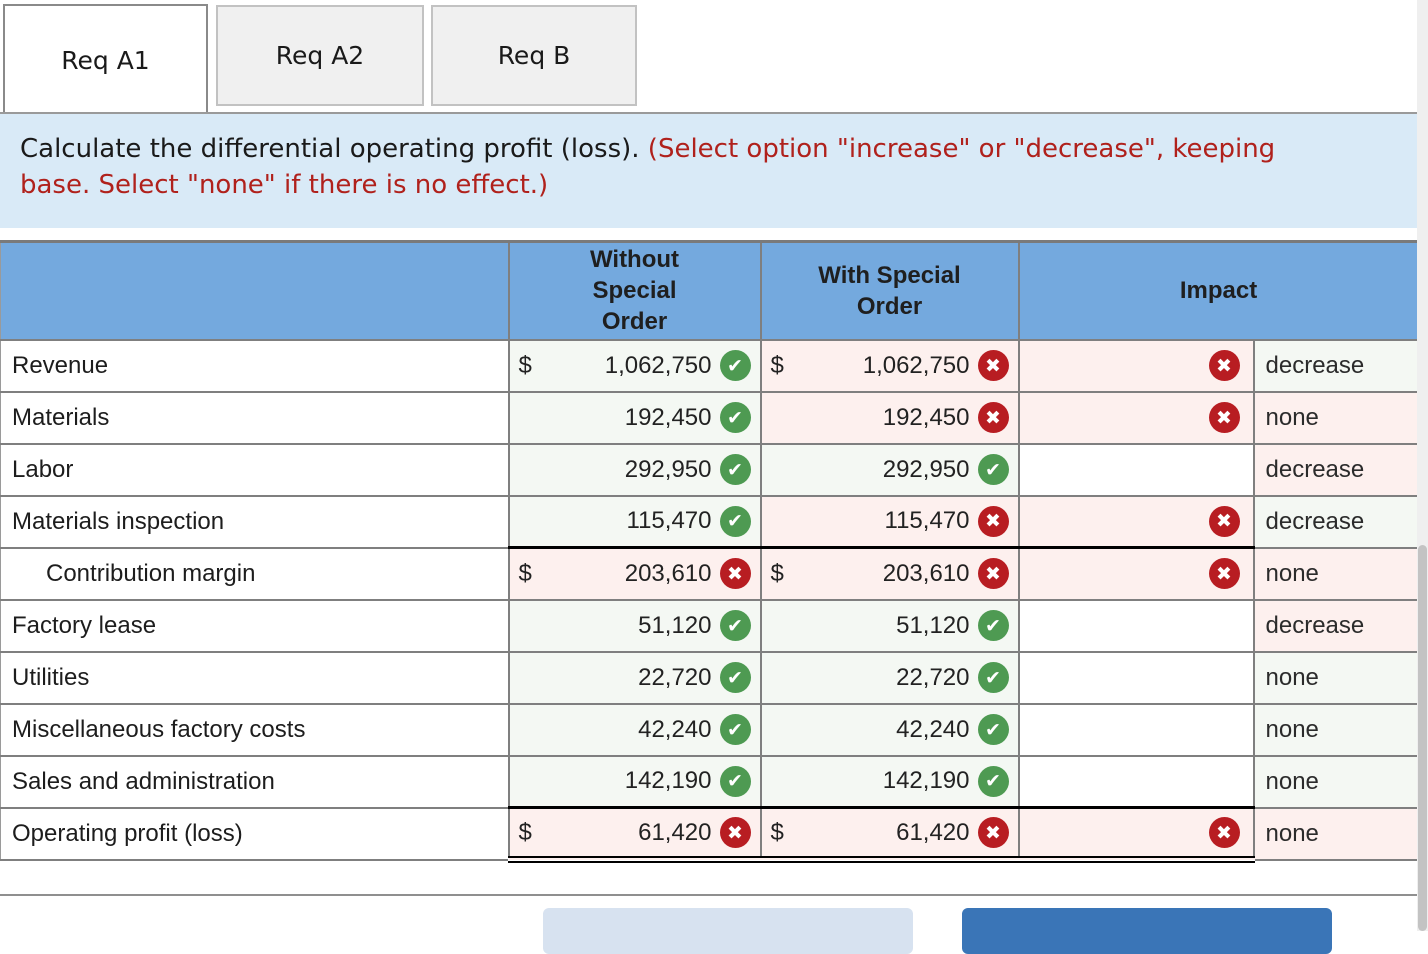 The width and height of the screenshot is (1428, 954). What do you see at coordinates (634, 625) in the screenshot?
I see `without-special-order-amount-cell: 51,120 ✔` at bounding box center [634, 625].